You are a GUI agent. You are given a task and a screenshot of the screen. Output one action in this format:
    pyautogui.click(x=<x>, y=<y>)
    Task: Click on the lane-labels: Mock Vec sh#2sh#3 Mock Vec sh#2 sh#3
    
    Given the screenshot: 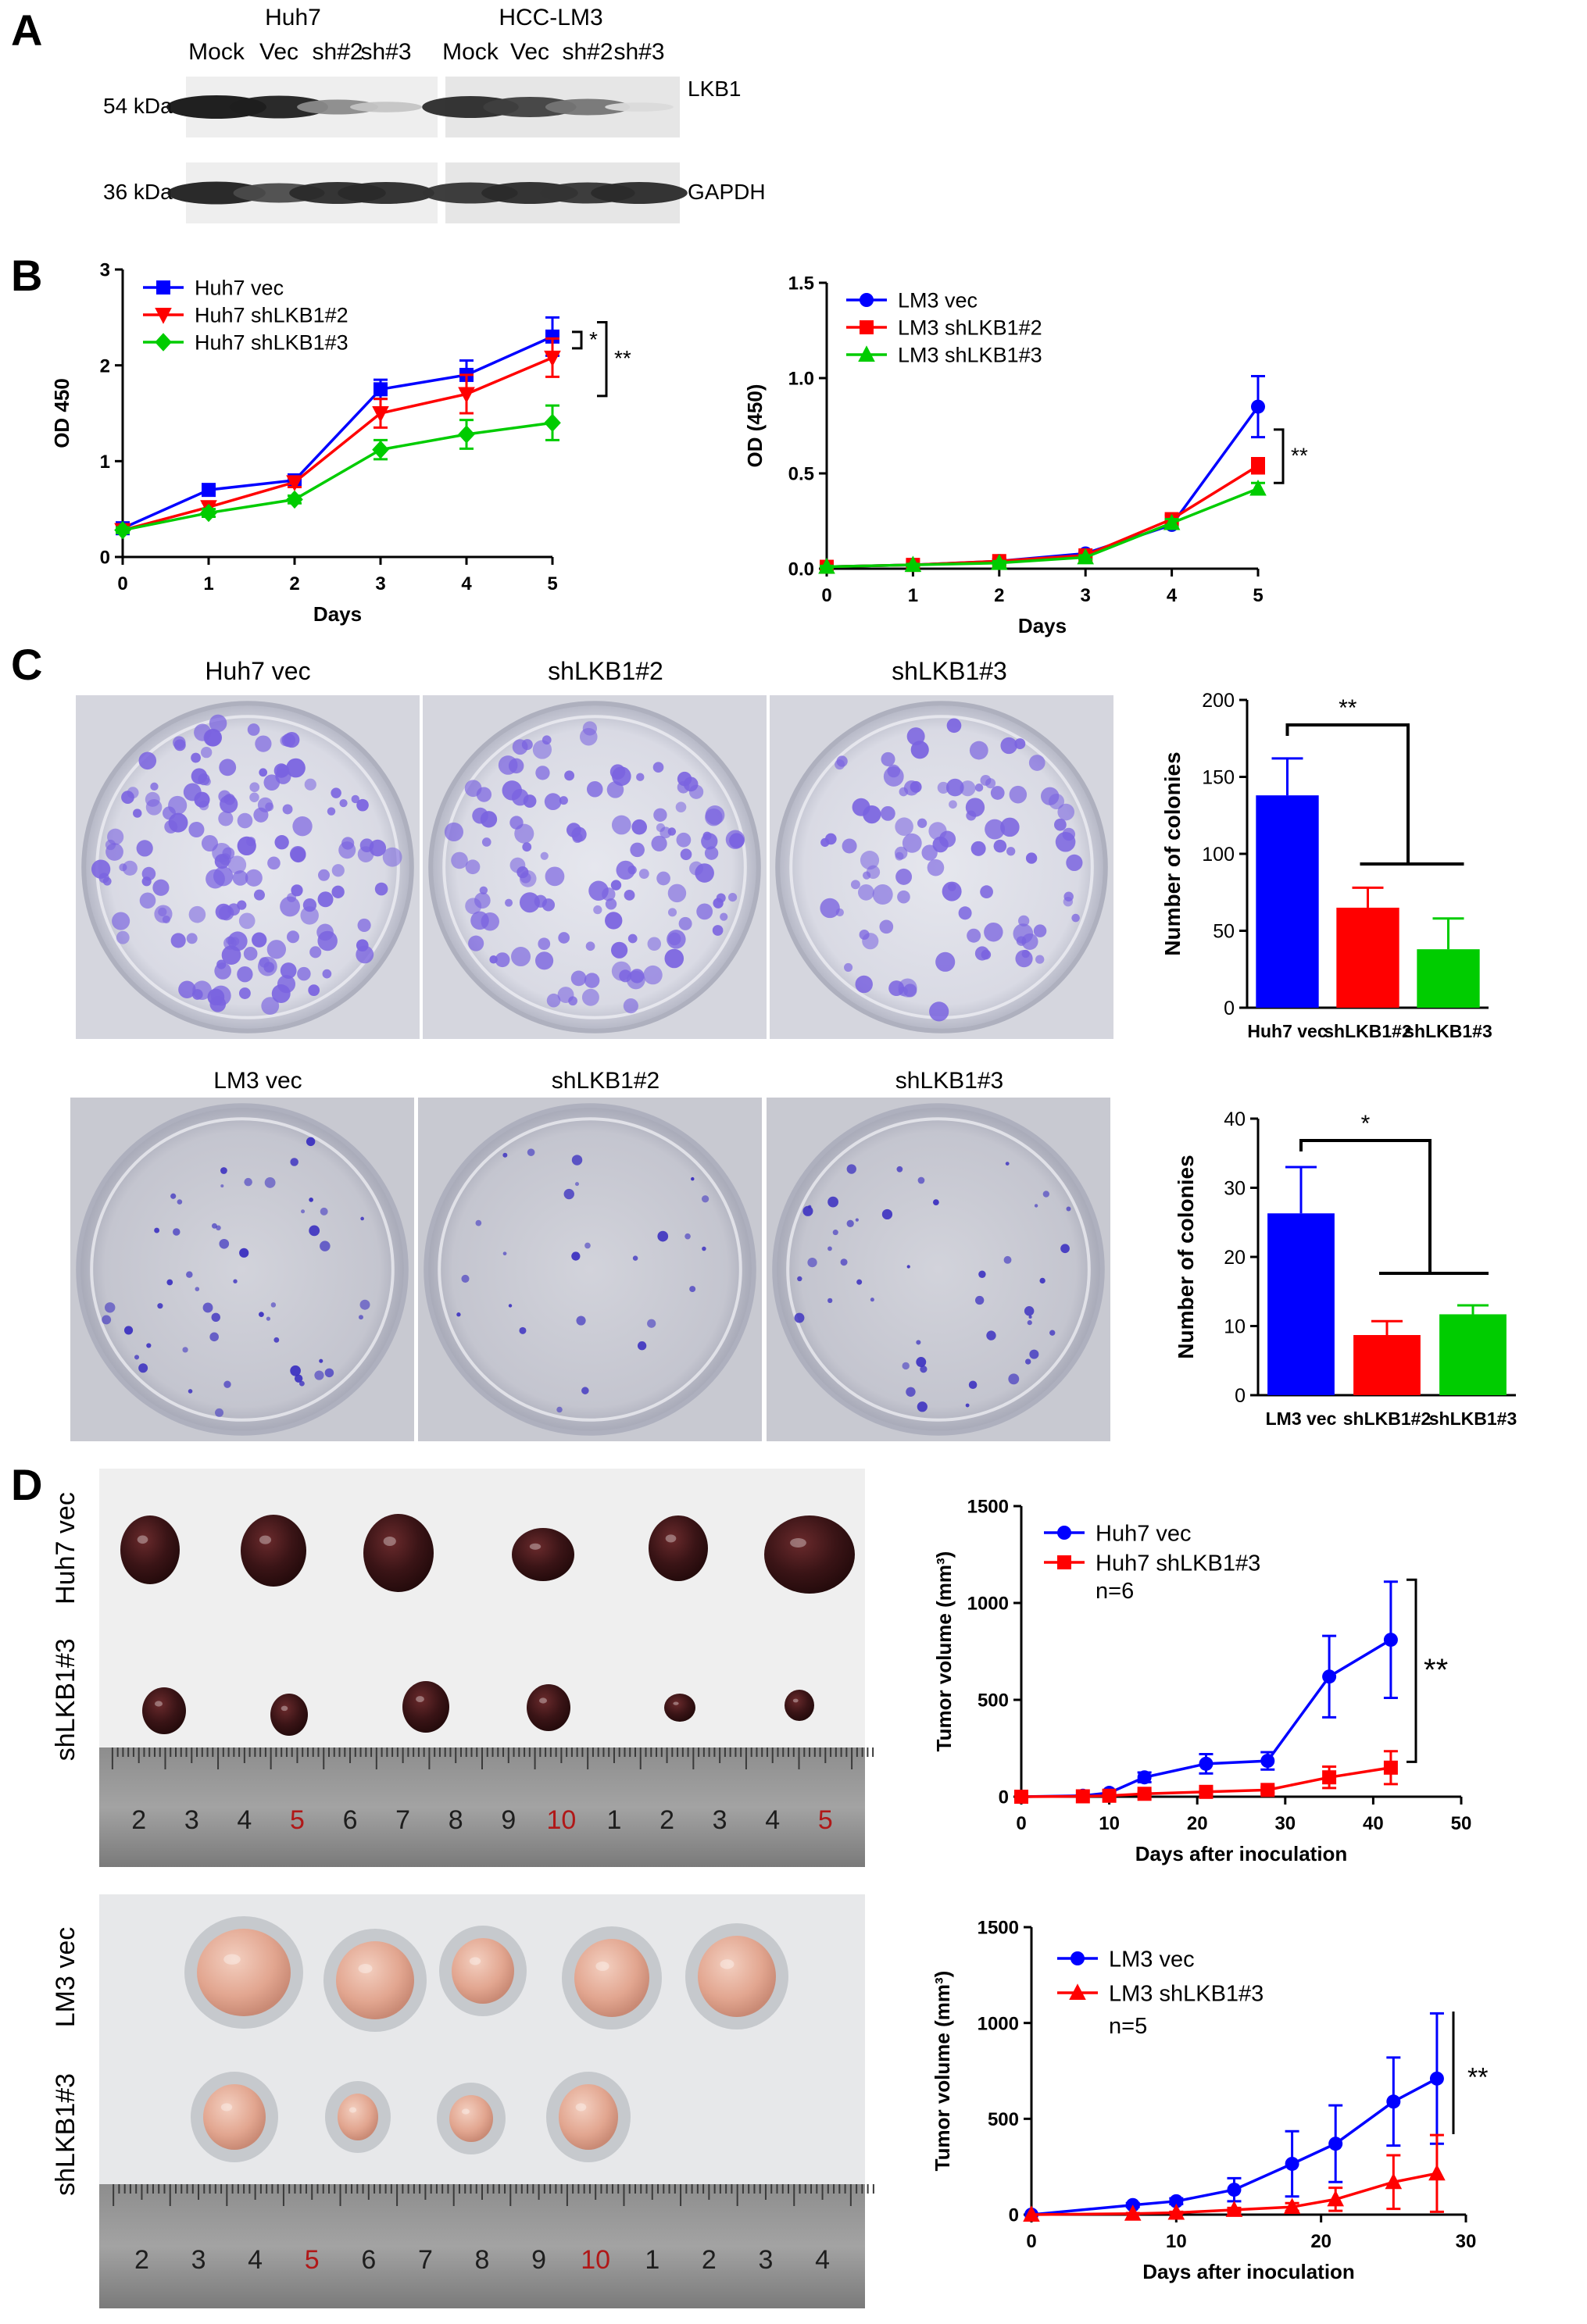 What is the action you would take?
    pyautogui.click(x=426, y=52)
    